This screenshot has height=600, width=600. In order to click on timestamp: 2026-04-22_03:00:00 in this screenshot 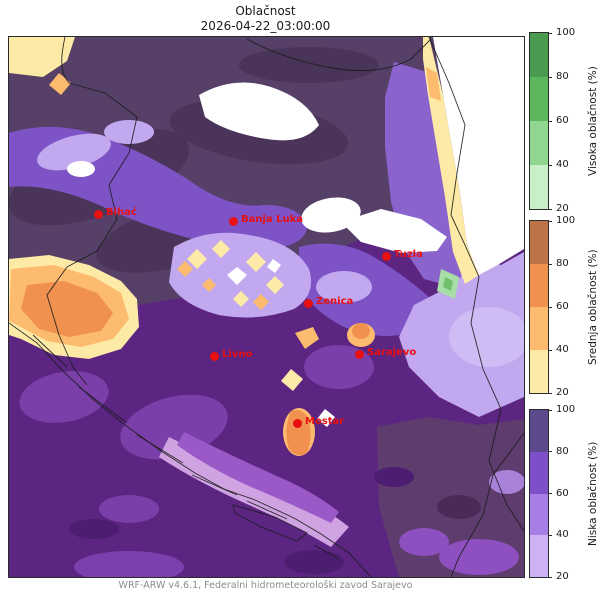, I will do `click(265, 26)`.